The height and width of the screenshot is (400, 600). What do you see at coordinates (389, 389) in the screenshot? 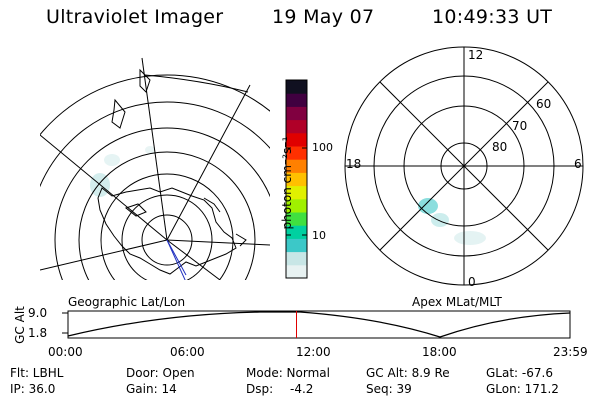
I see `seq-info: Seq: 39` at bounding box center [389, 389].